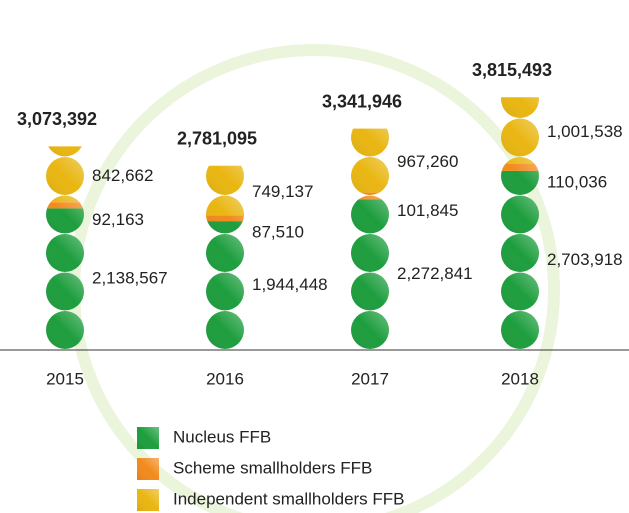 The image size is (629, 513). What do you see at coordinates (217, 139) in the screenshot?
I see `total-label: 2,781,095` at bounding box center [217, 139].